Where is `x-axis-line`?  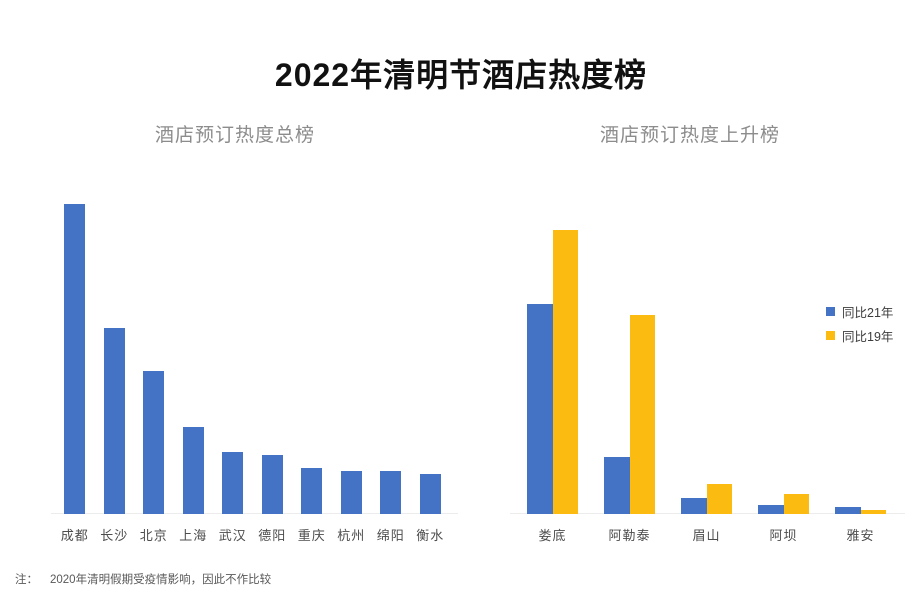
x-axis-line is located at coordinates (254, 513).